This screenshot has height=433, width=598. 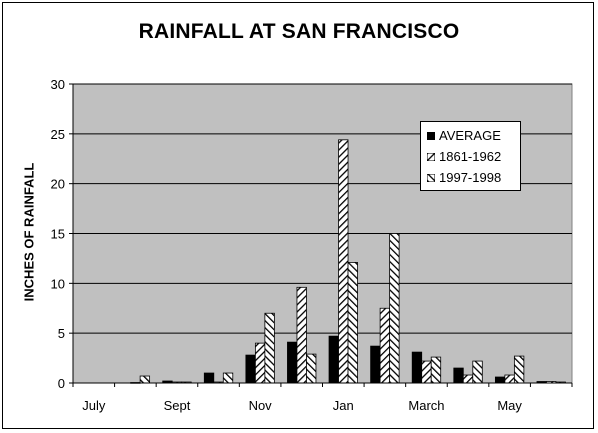 I want to click on legend-swatch-1997-1998, so click(x=431, y=177).